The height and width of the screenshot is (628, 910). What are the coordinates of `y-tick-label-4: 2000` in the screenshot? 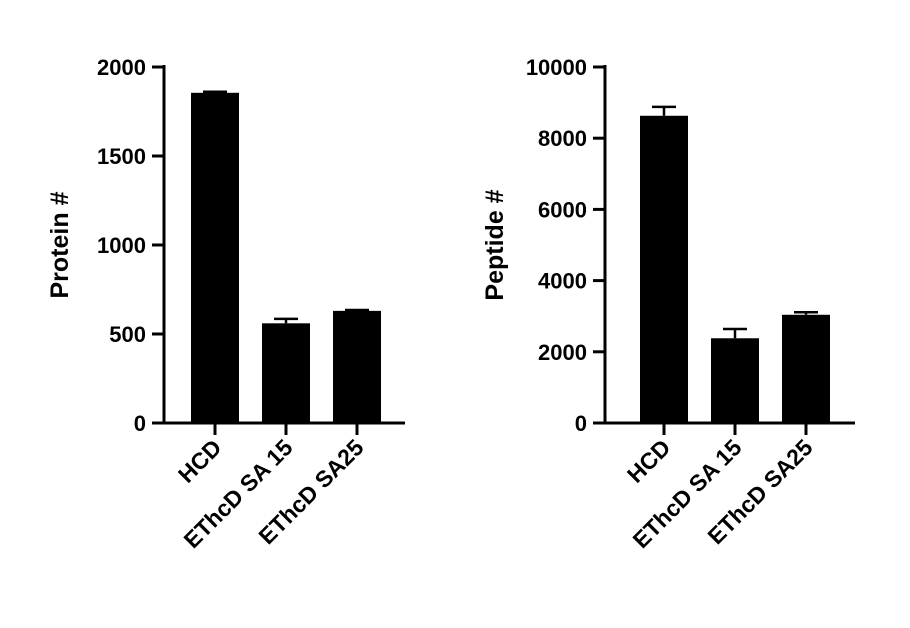 It's located at (121, 67).